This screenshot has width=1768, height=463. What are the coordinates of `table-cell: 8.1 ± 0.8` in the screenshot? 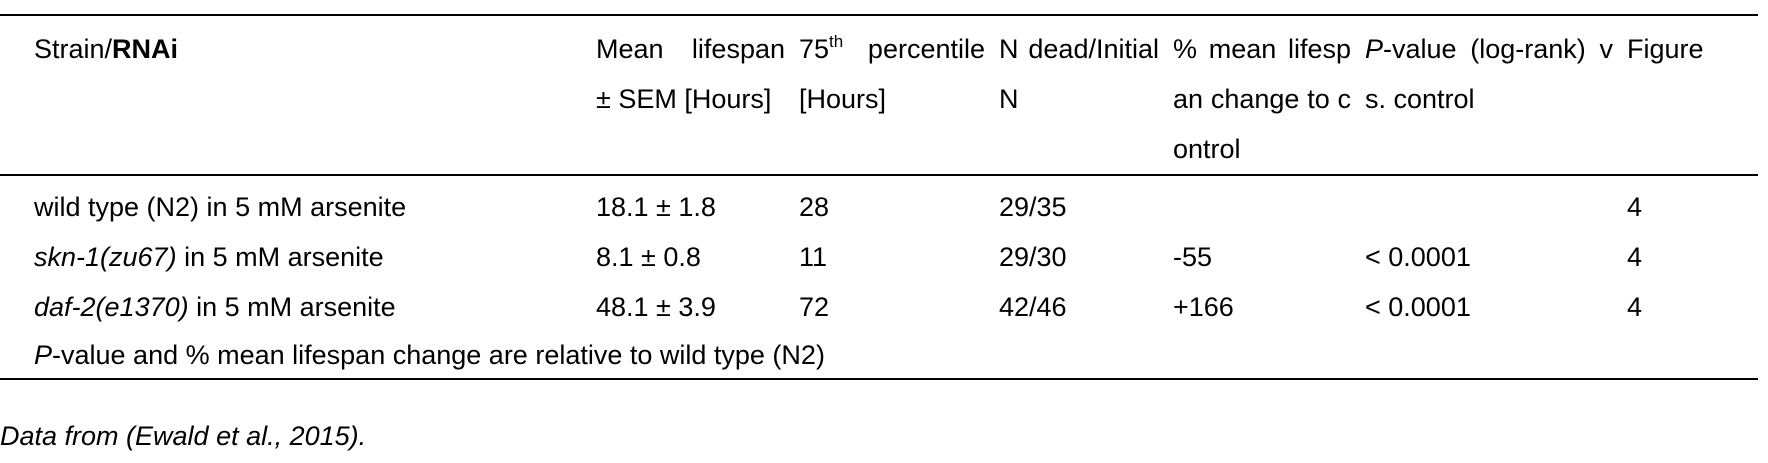 It's located at (648, 257).